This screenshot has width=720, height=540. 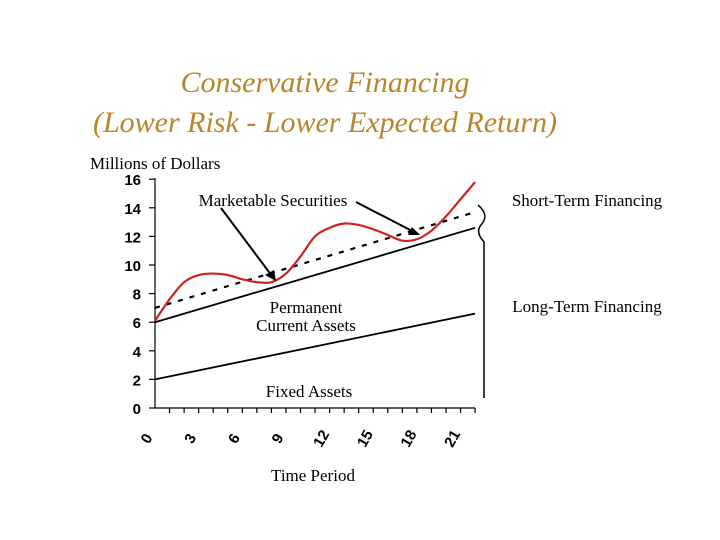 I want to click on y-axis-label: Millions of Dollars, so click(x=155, y=163).